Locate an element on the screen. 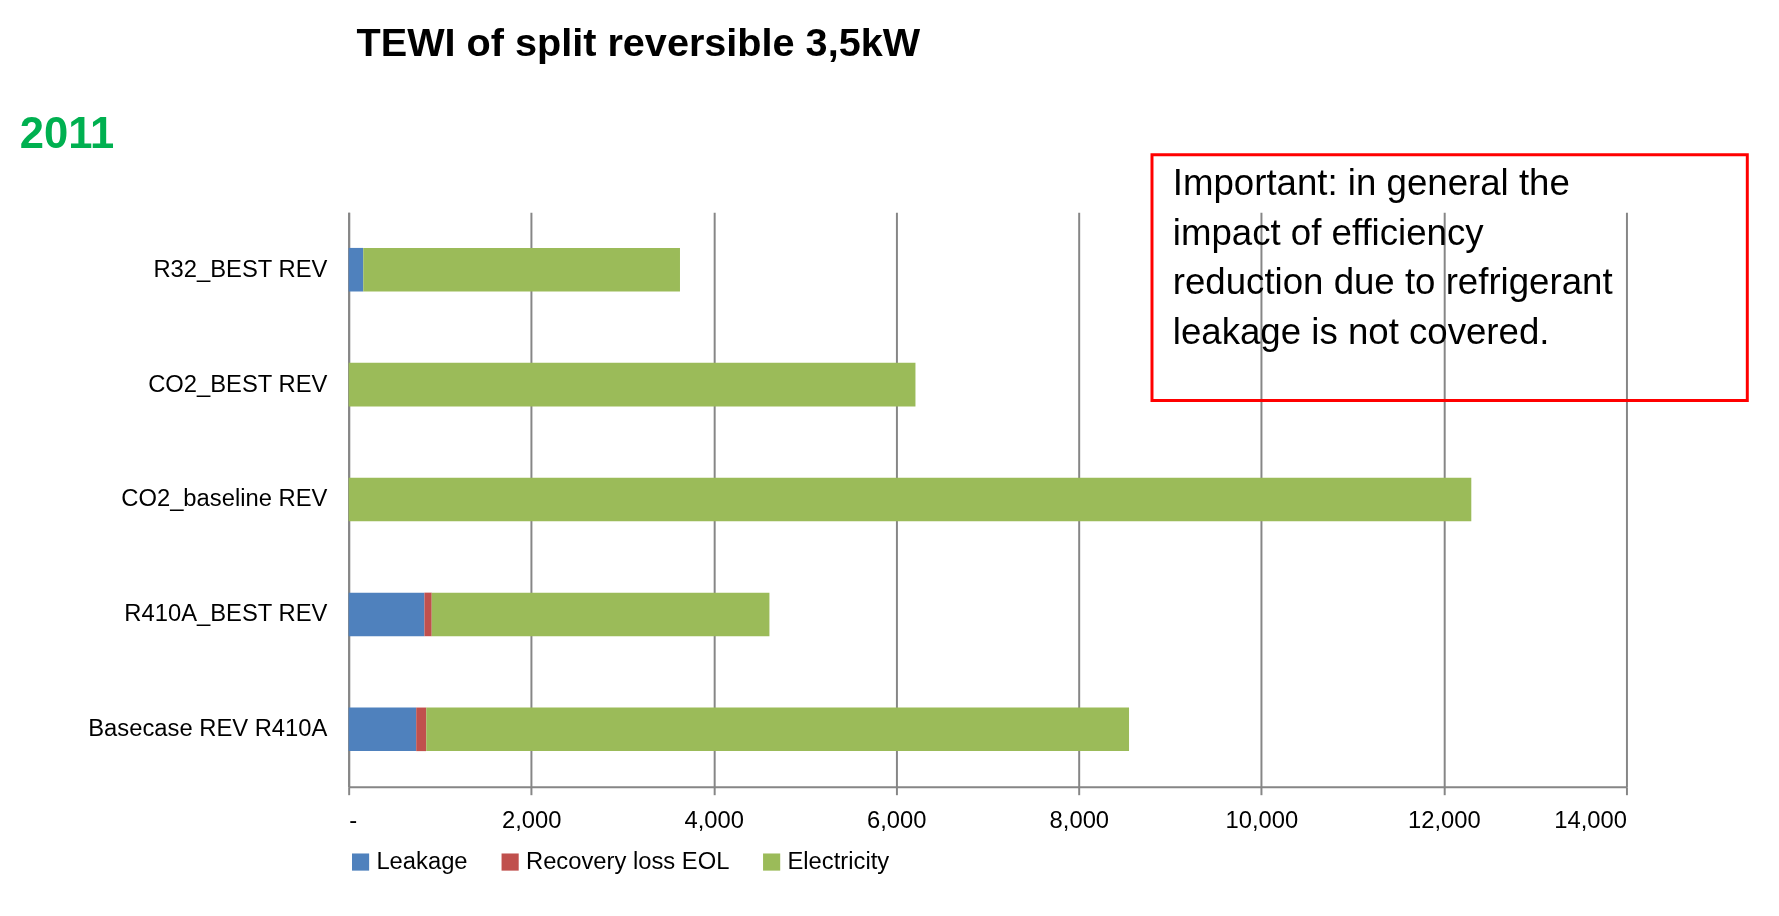 The width and height of the screenshot is (1779, 916). y-tick-label: R410A_BEST REV is located at coordinates (226, 613).